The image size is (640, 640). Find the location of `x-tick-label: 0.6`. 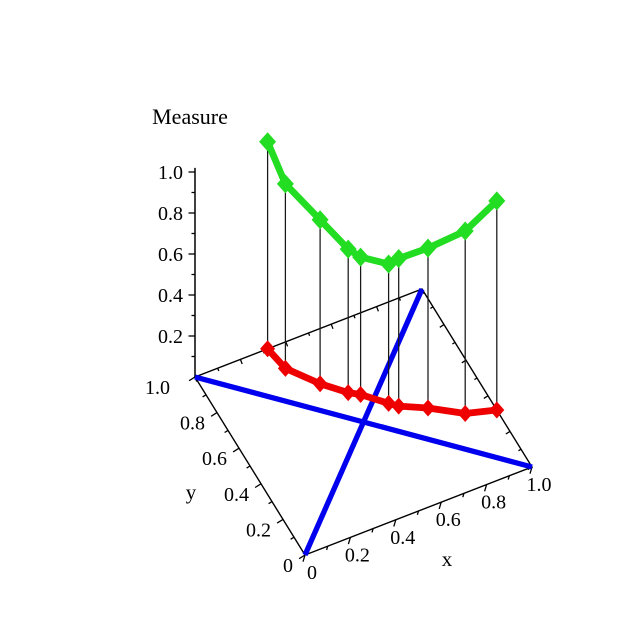

x-tick-label: 0.6 is located at coordinates (448, 520).